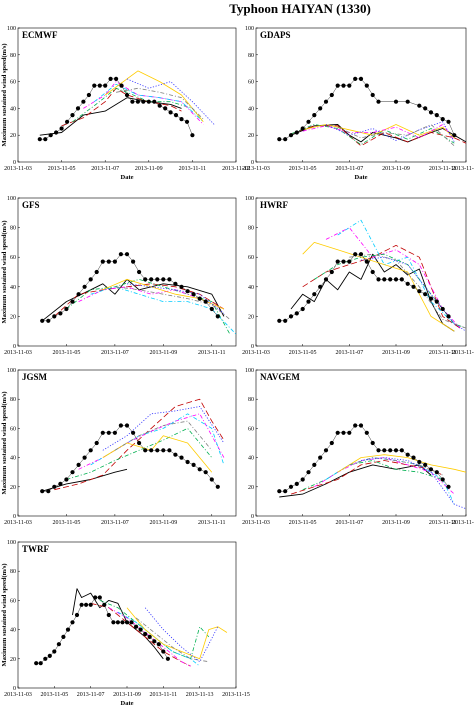 The image size is (474, 706). Describe the element at coordinates (4, 94) in the screenshot. I see `y-axis-label: Maximum sustained wind speed(m/s)` at that location.